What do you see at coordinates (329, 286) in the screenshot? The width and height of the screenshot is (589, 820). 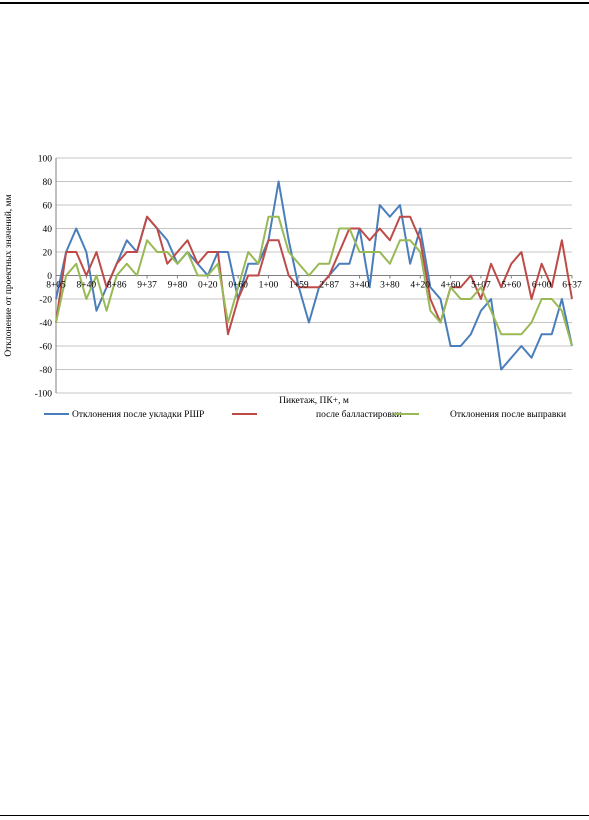 I see `x-tick-label: 2+87` at bounding box center [329, 286].